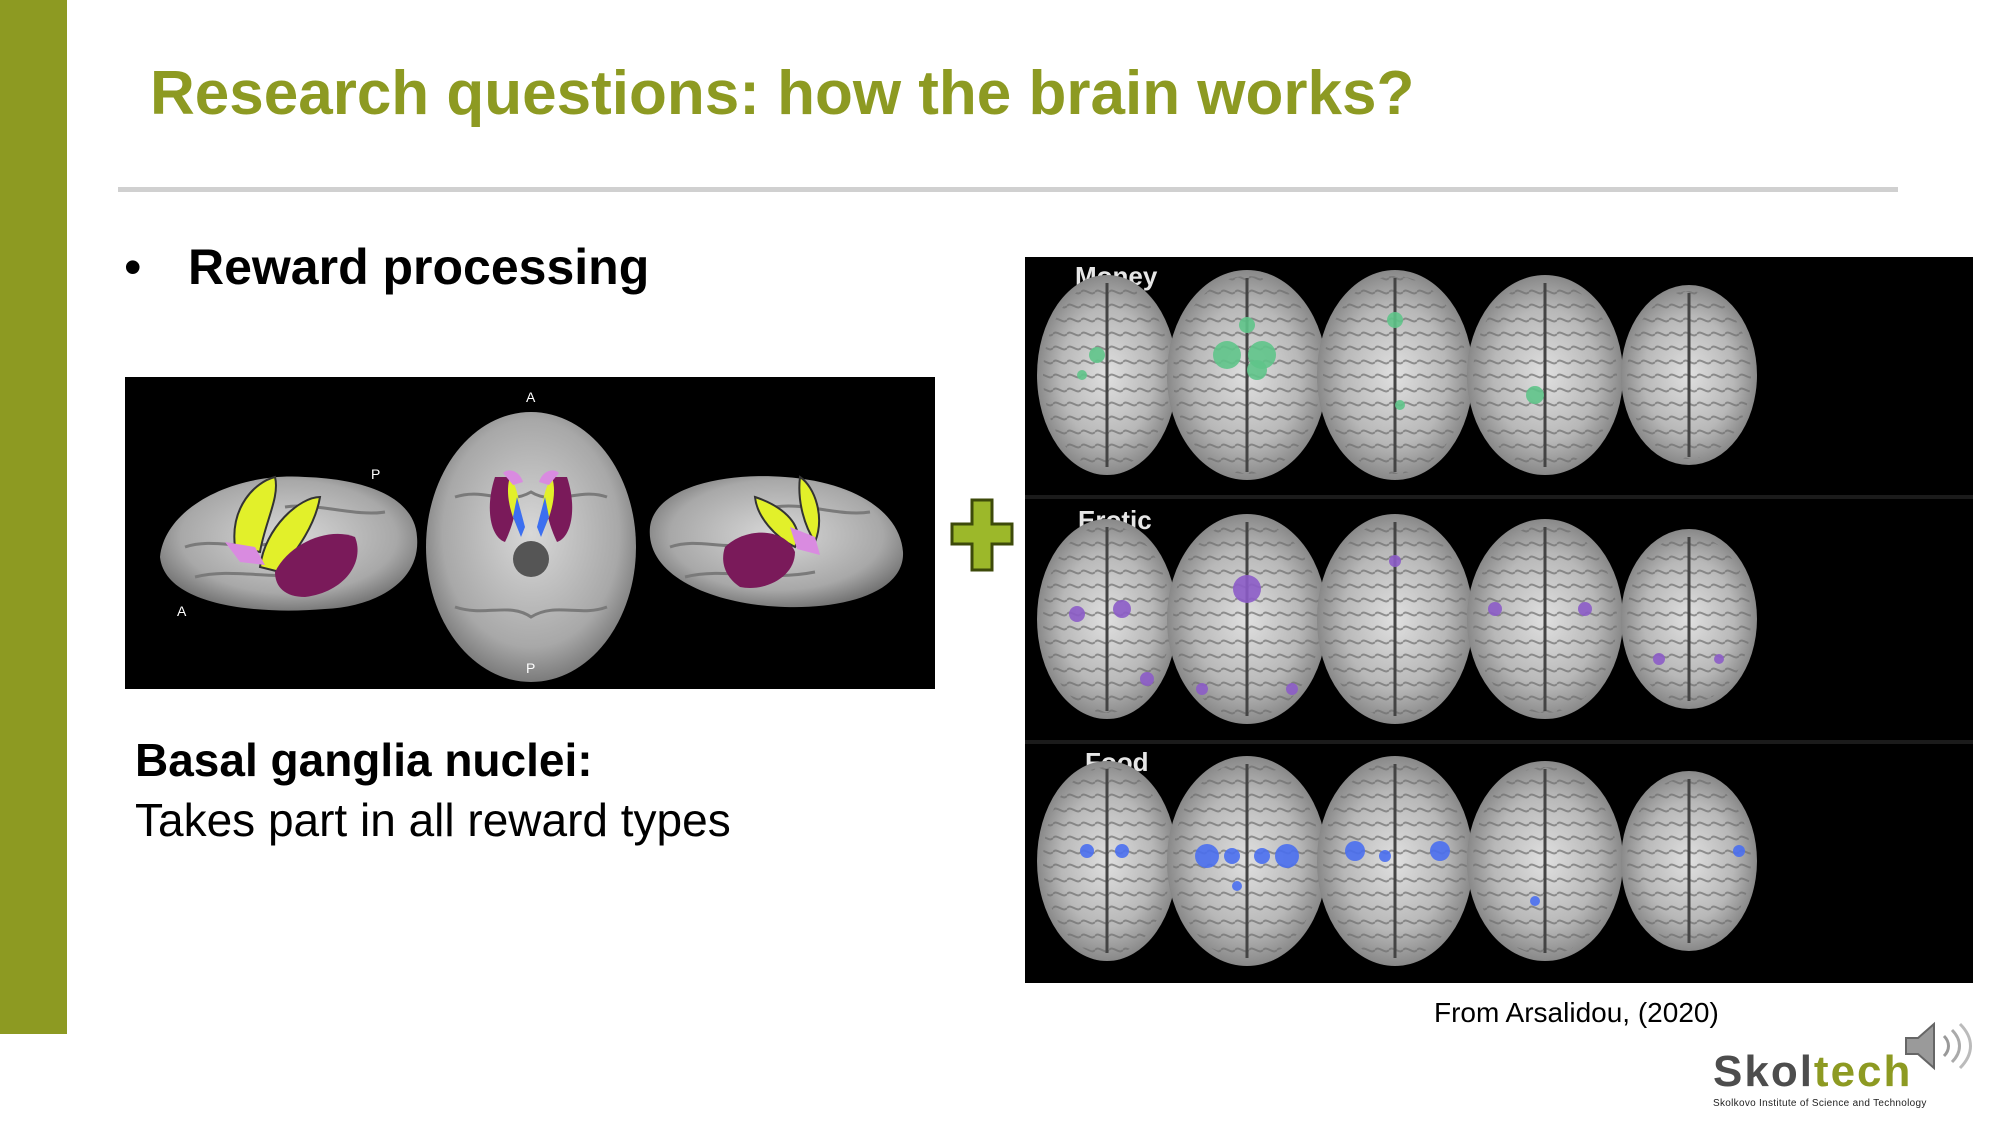 This screenshot has height=1125, width=2000. Describe the element at coordinates (776, 541) in the screenshot. I see `brain-side-view-right` at that location.